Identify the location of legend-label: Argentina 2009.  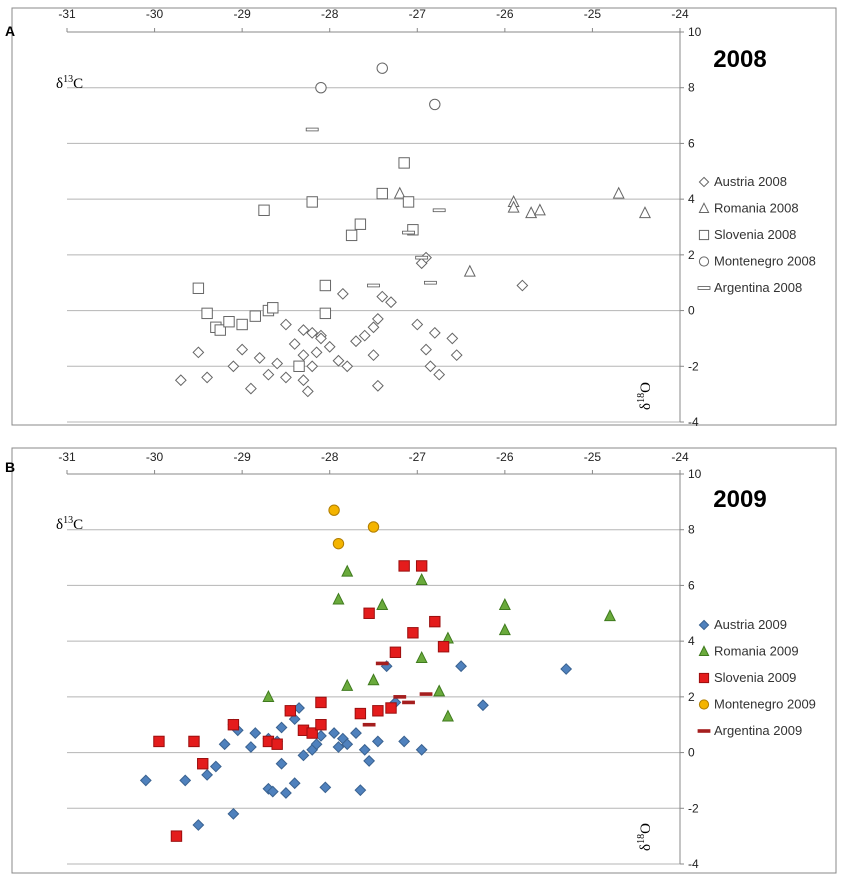
(758, 730).